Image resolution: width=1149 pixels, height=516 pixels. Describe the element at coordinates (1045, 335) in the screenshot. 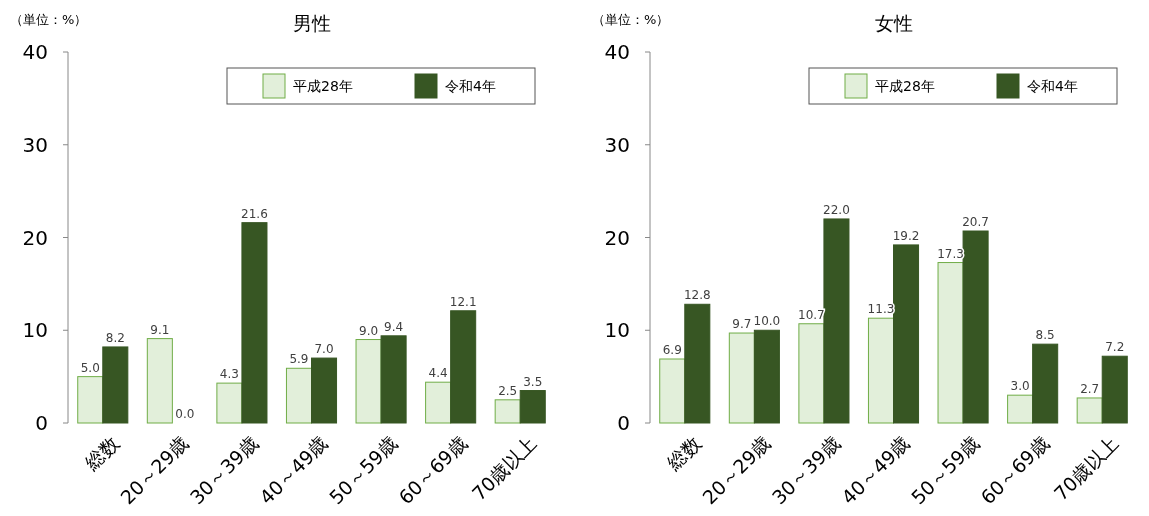

I see `data-label: 8.5` at that location.